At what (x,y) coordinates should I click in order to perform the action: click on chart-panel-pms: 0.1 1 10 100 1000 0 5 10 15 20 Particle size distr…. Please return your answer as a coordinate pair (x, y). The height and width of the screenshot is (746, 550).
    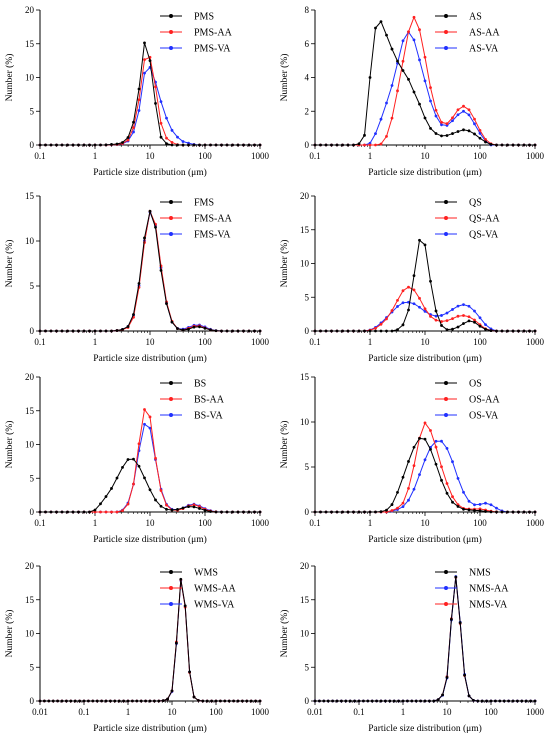
    Looking at the image, I should click on (135, 93).